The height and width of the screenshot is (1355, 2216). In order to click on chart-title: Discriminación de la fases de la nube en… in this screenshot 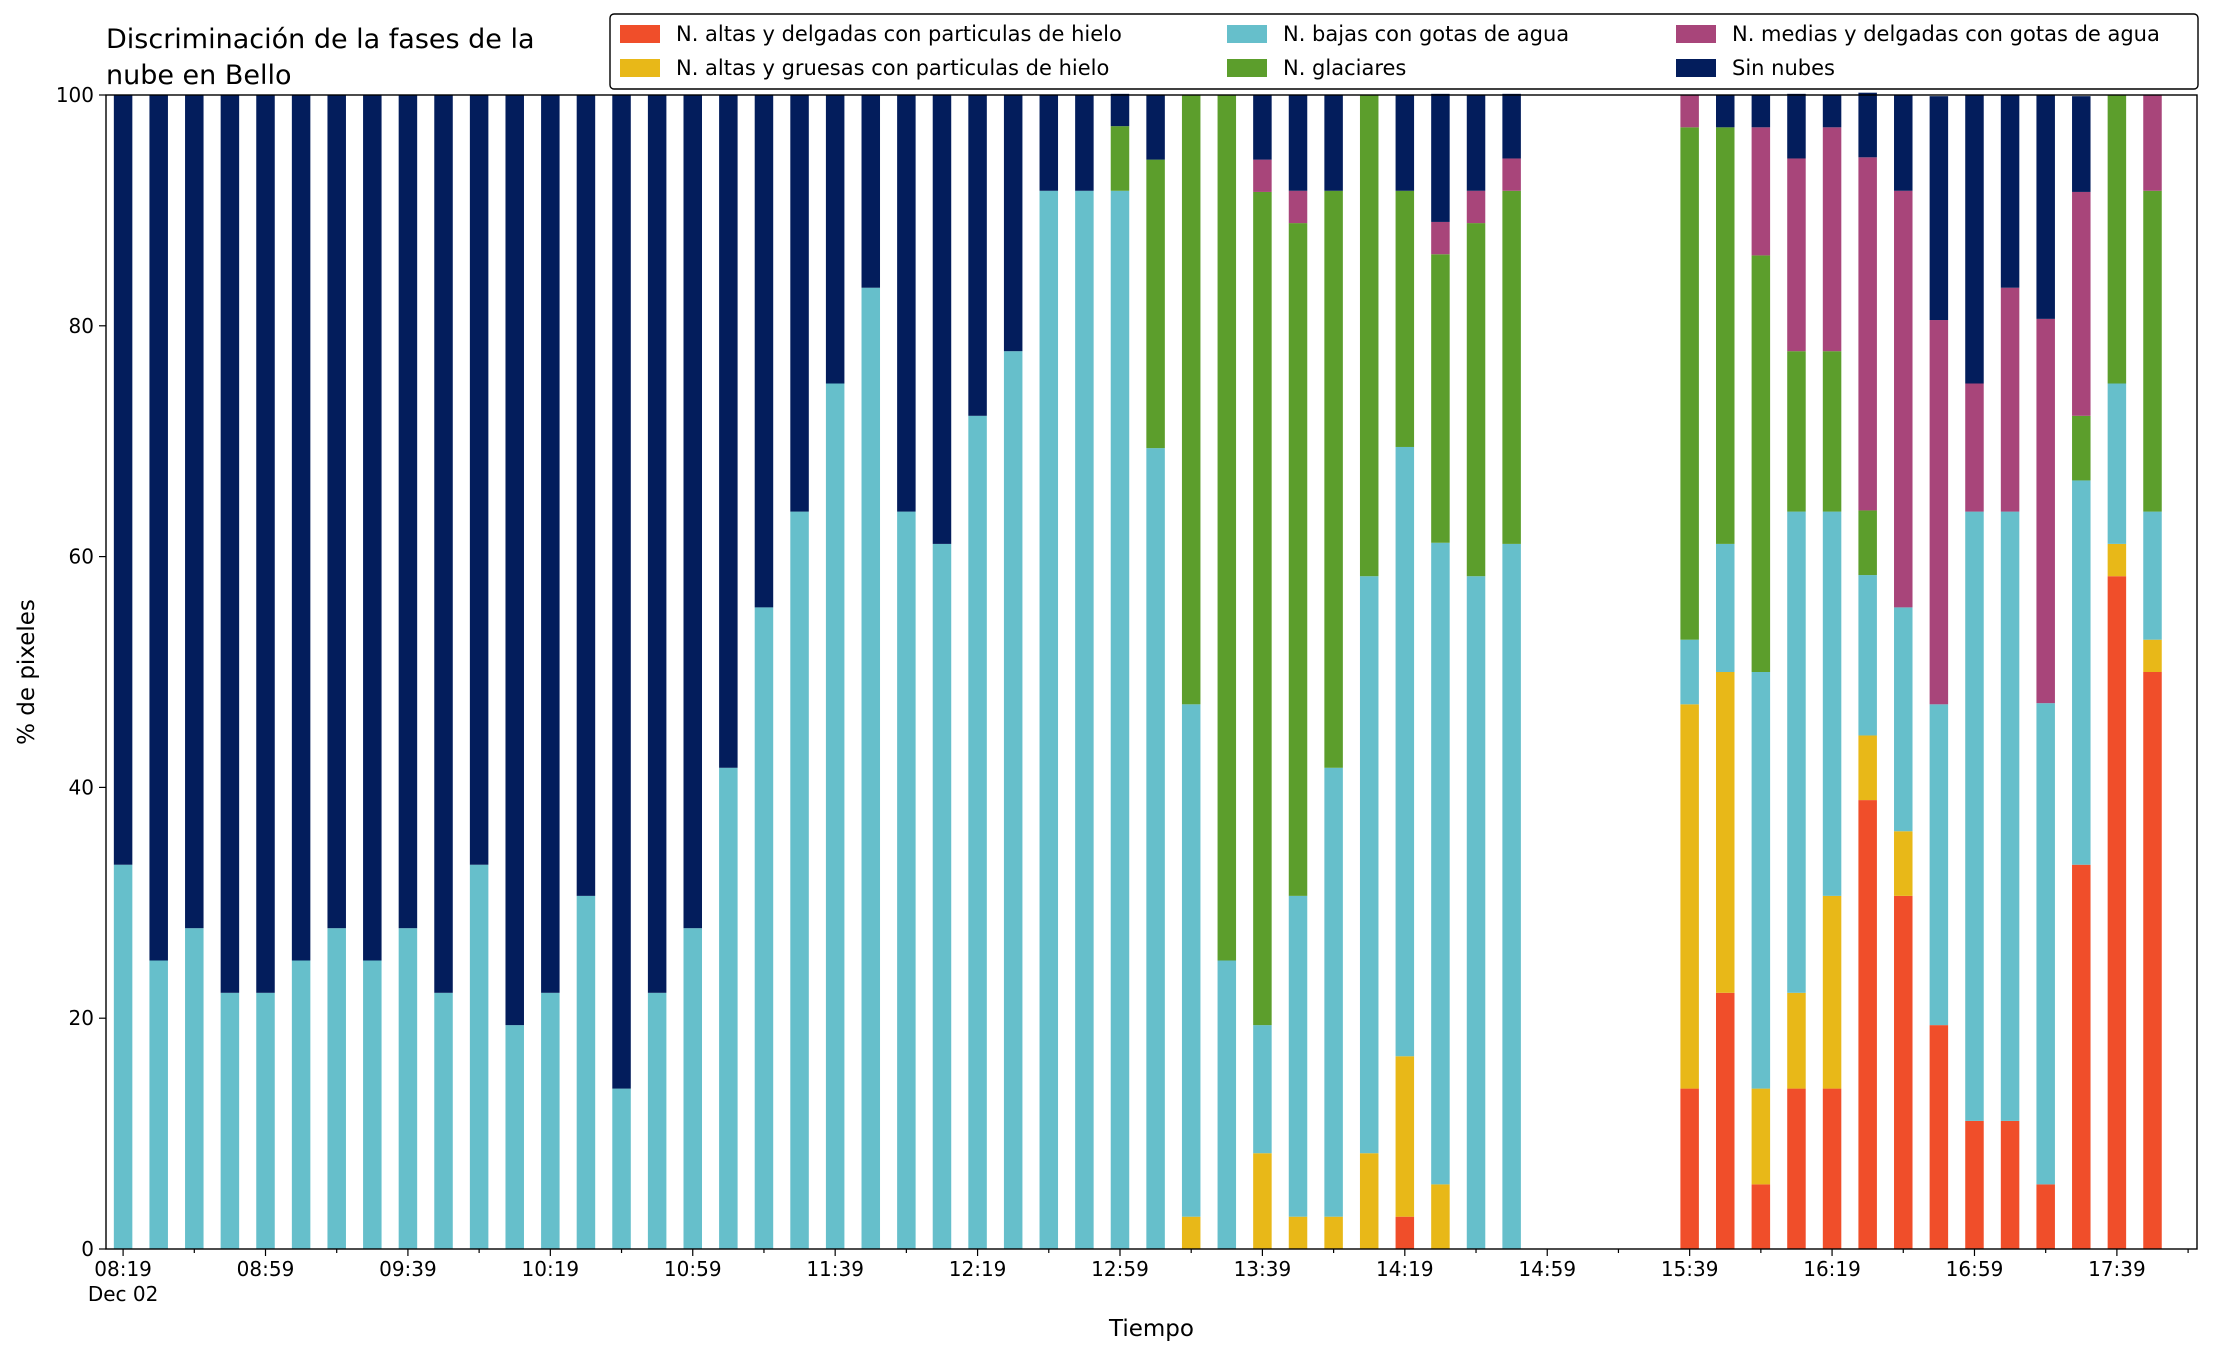, I will do `click(320, 57)`.